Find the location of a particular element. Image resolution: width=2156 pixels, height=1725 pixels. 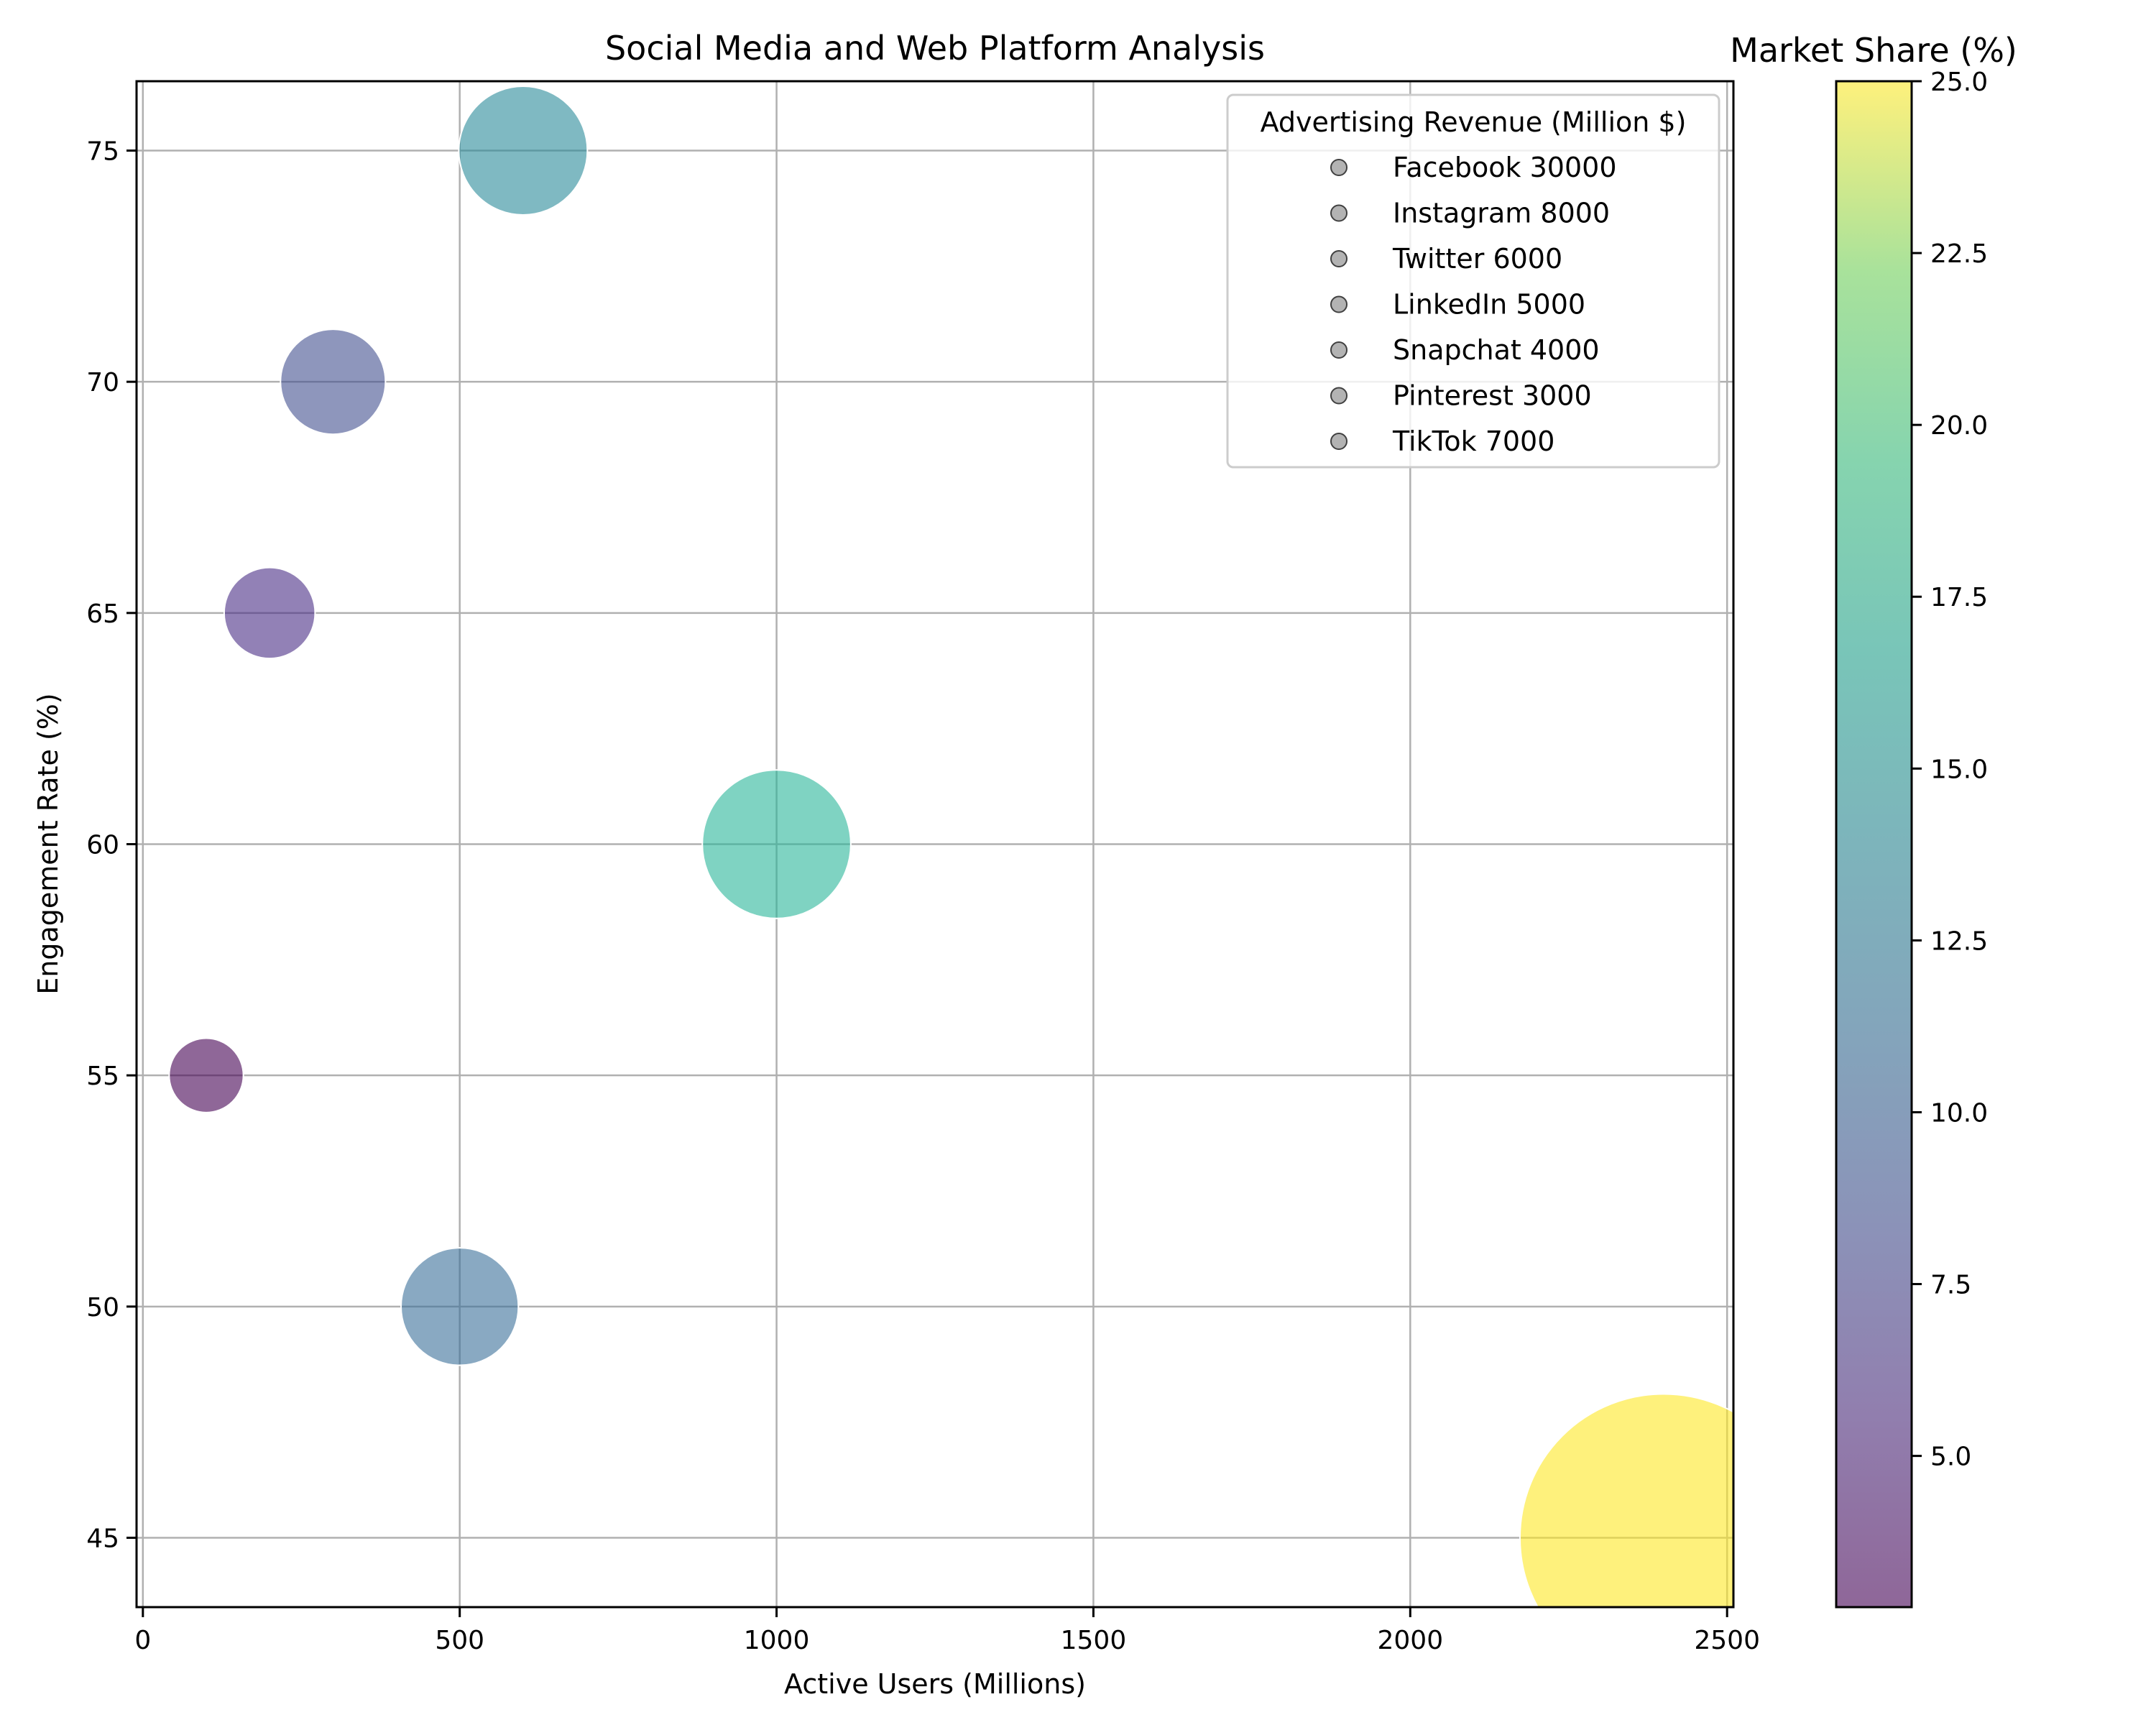

colorbar-ticks: 5.0 7.5 10.0 12.5 15.0 17.5 20.0 22.5 25.0 is located at coordinates (1950, 770).